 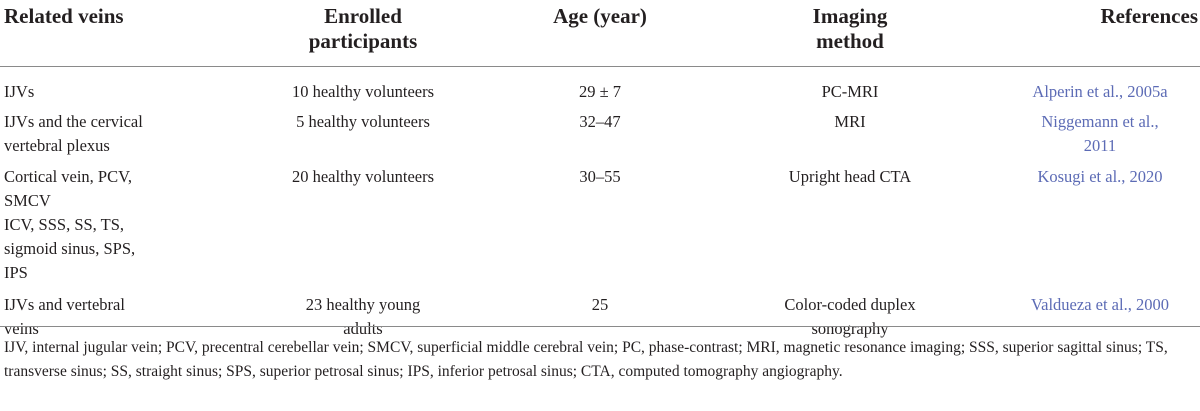 What do you see at coordinates (600, 91) in the screenshot?
I see `table-row-1-age: 29 ± 7` at bounding box center [600, 91].